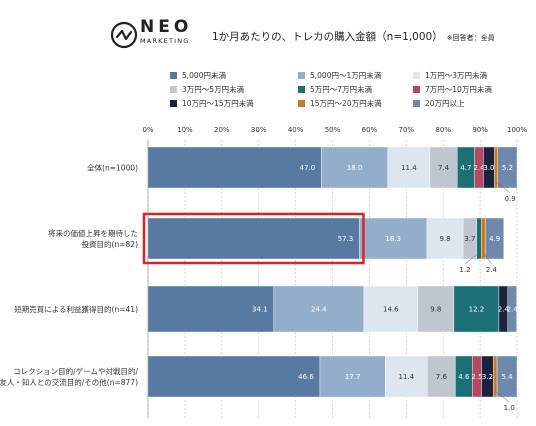  Describe the element at coordinates (333, 130) in the screenshot. I see `x-tick-label: 50%` at that location.